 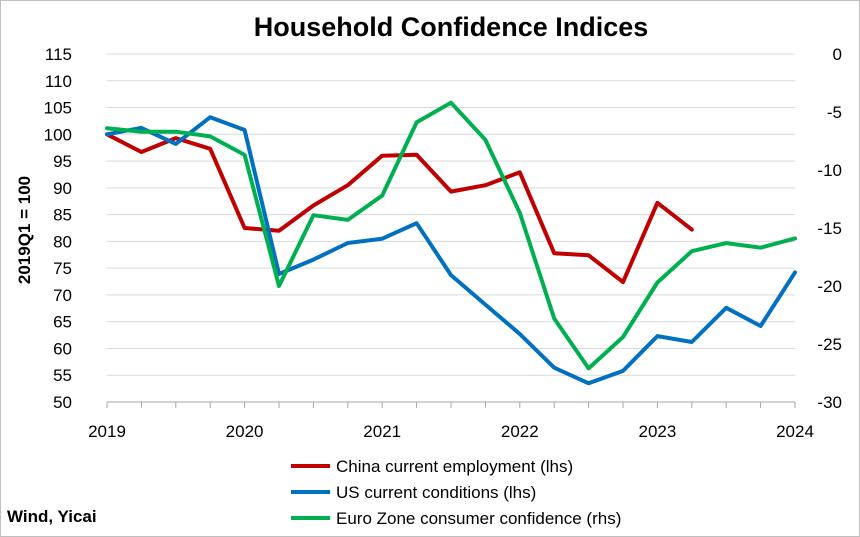 What do you see at coordinates (834, 112) in the screenshot?
I see `y-right-tick-label: -5` at bounding box center [834, 112].